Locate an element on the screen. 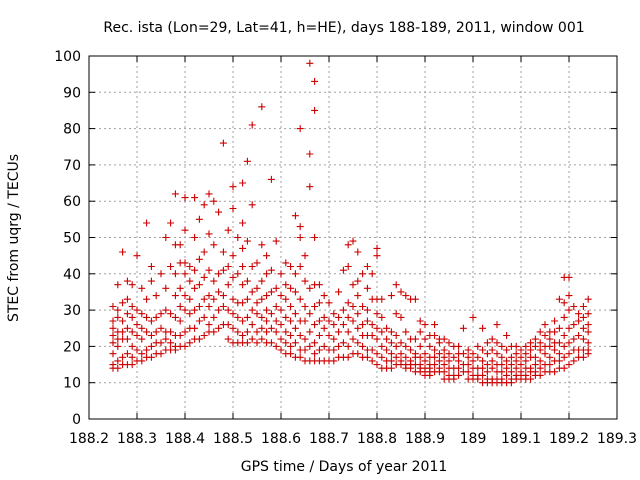 This screenshot has width=640, height=480. y-tick-label: 10 is located at coordinates (72, 384).